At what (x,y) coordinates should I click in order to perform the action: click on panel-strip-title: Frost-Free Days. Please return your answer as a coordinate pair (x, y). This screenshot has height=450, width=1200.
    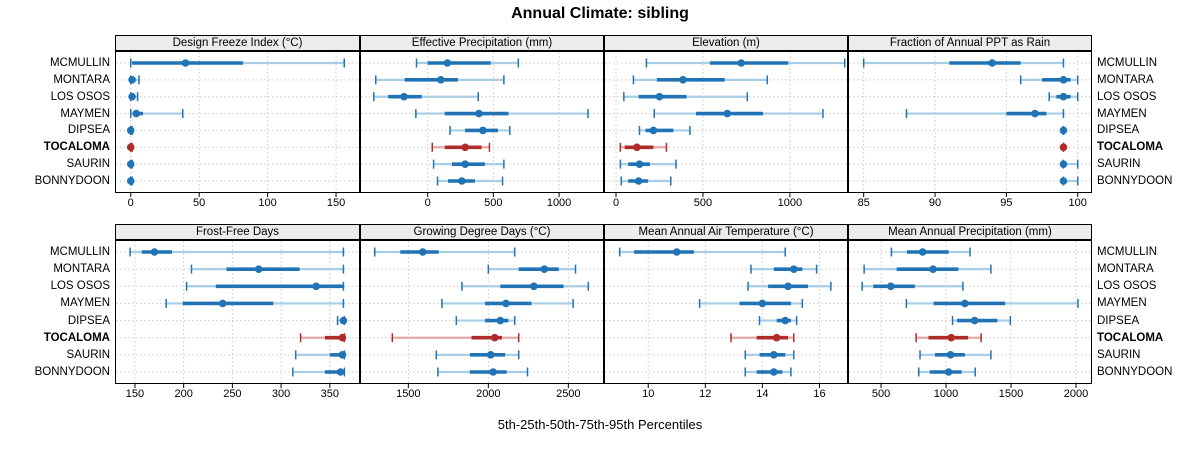
    Looking at the image, I should click on (237, 232).